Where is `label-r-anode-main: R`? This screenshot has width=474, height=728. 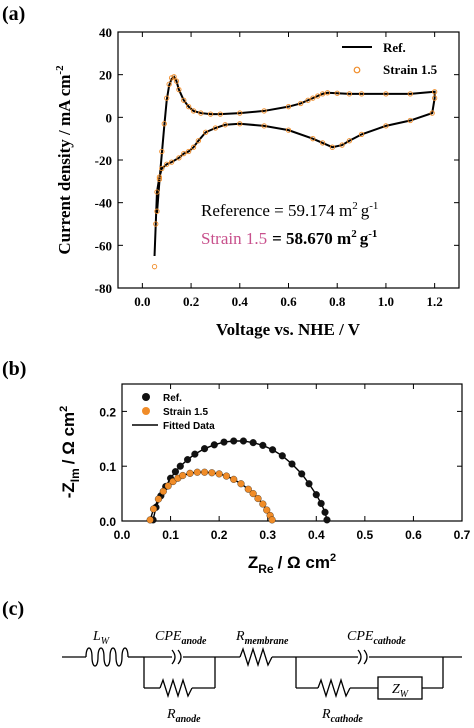 label-r-anode-main: R is located at coordinates (171, 714).